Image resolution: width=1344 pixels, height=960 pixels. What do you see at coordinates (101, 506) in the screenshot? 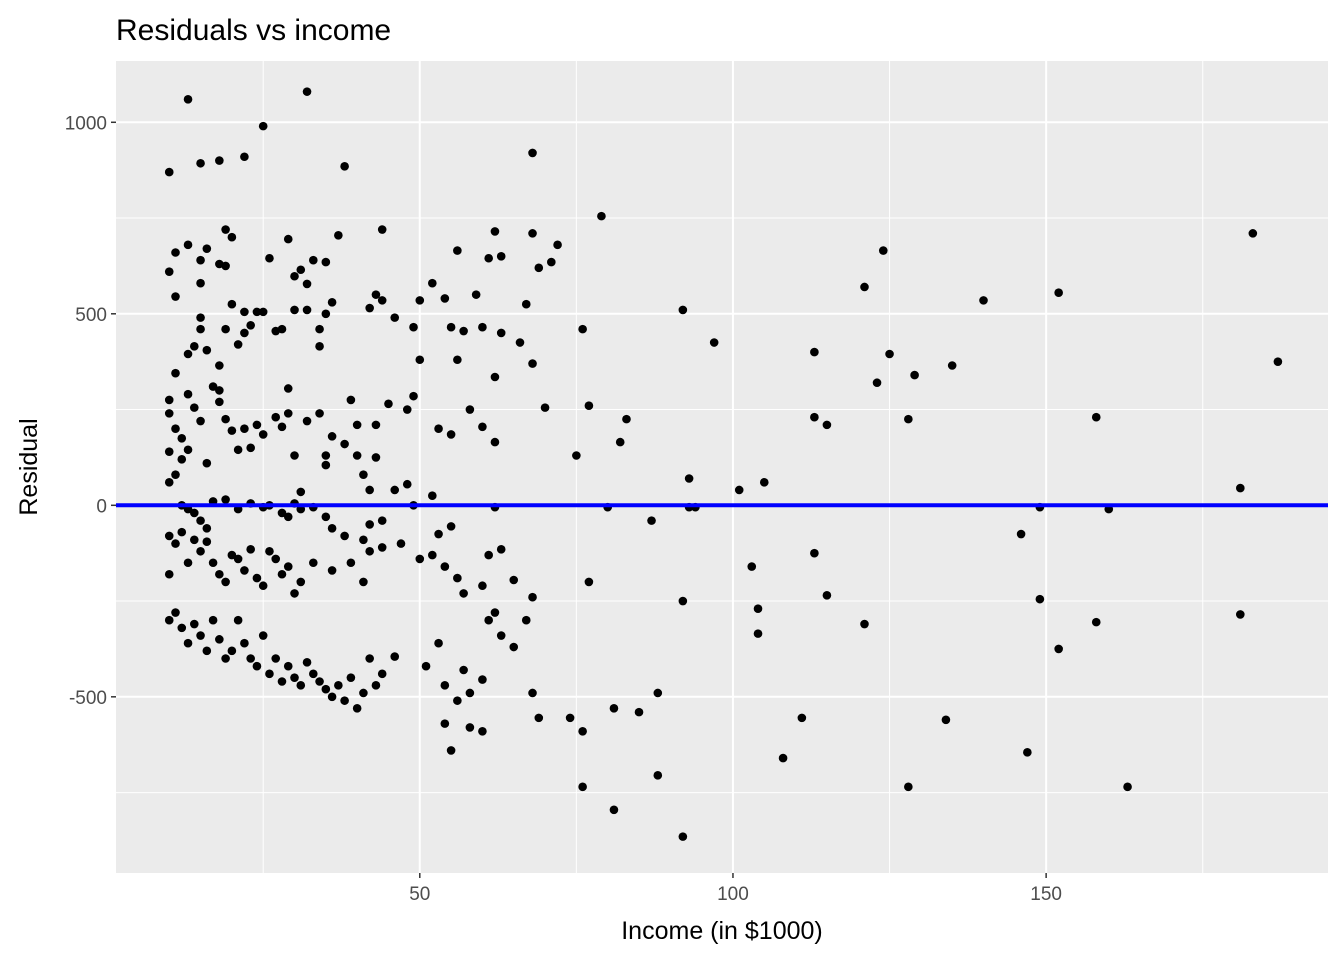
I see `y-tick-label: 0` at bounding box center [101, 506].